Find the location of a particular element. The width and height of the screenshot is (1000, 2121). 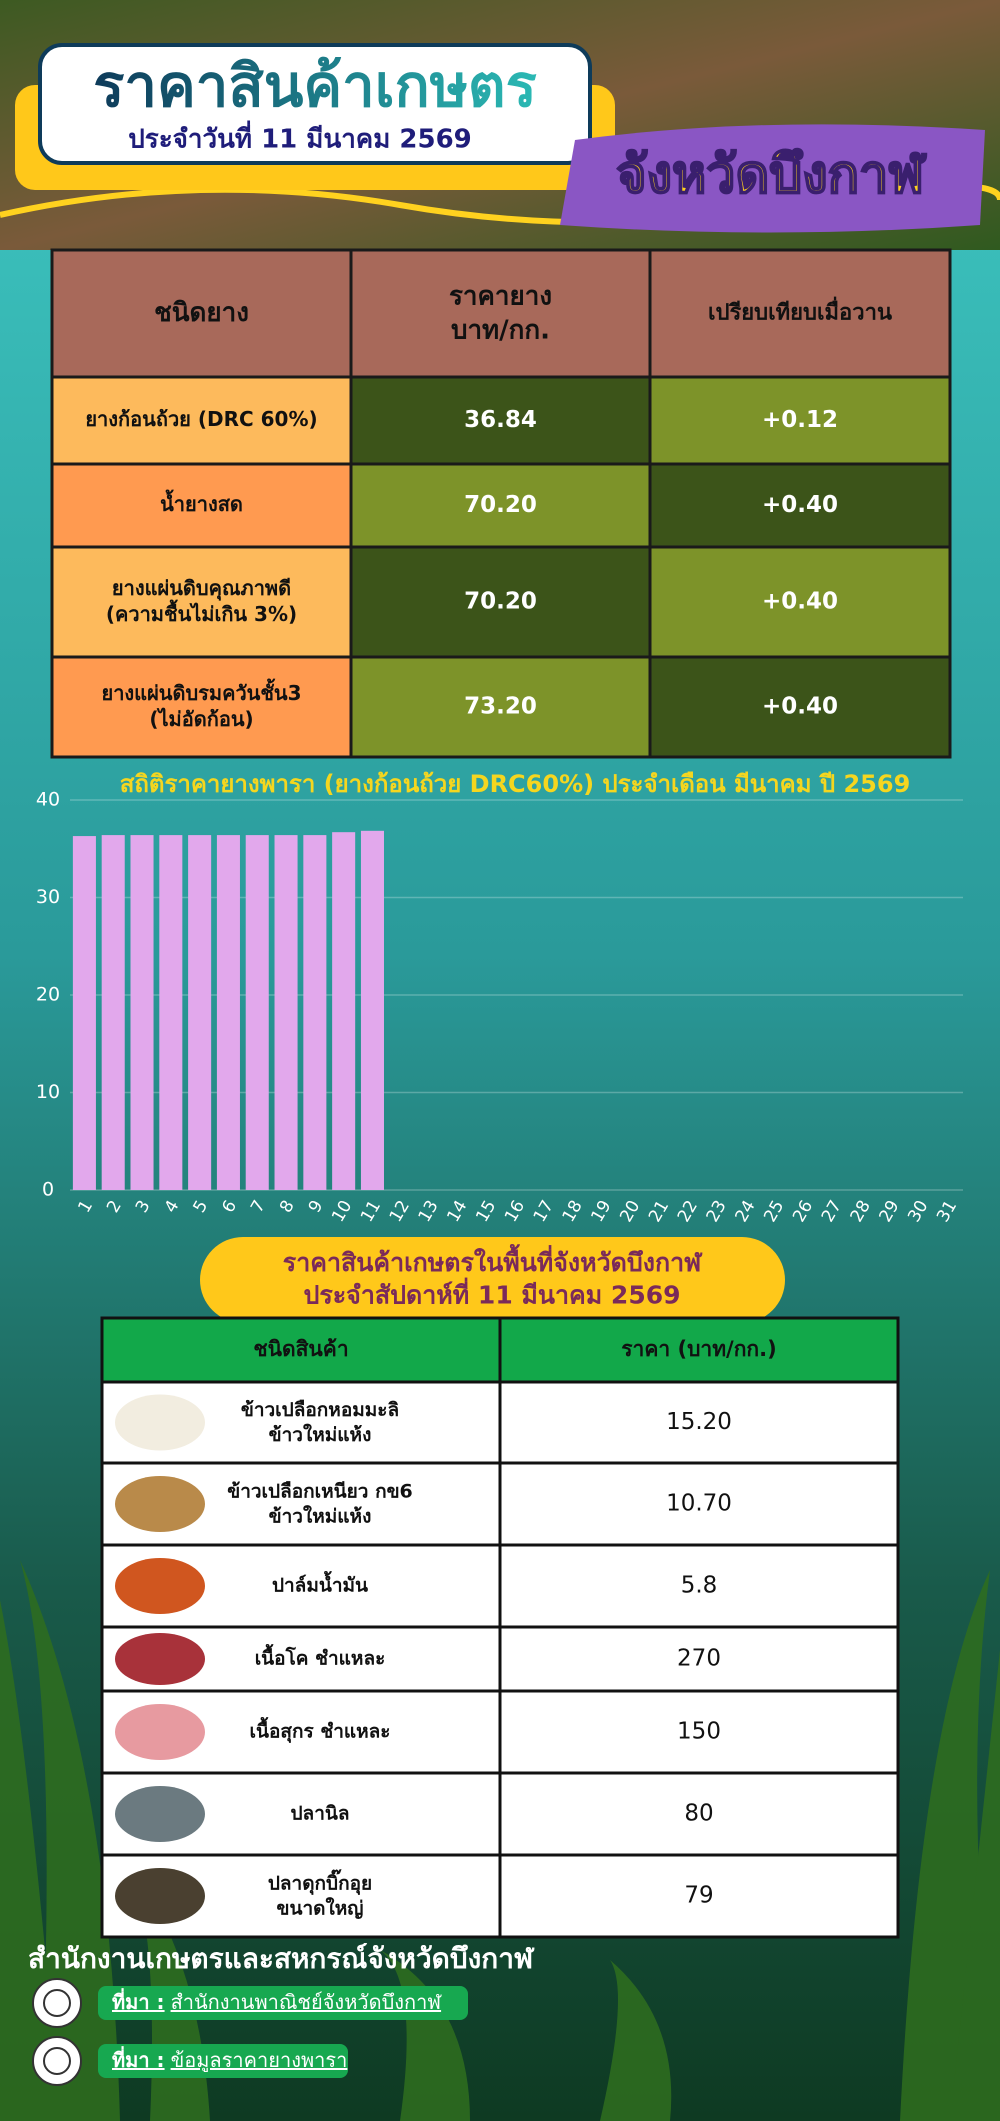

rubber-name: ยางแผ่นดิบคุณภาพดี(ความชื้นไม่เกิน 3%) is located at coordinates (201, 601).